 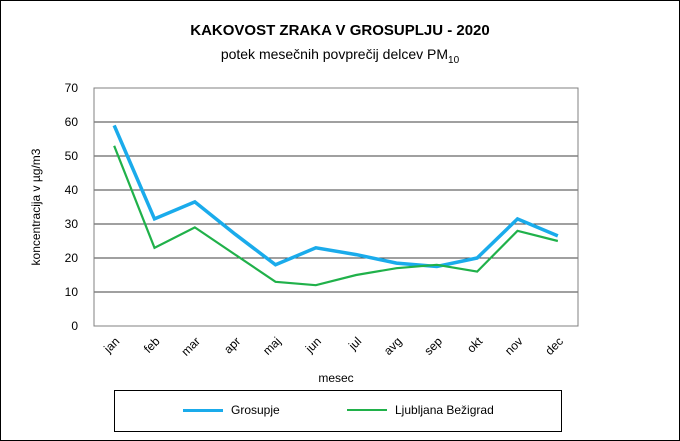 I want to click on y-axis-label: koncentracija v µg/m3, so click(x=36, y=206).